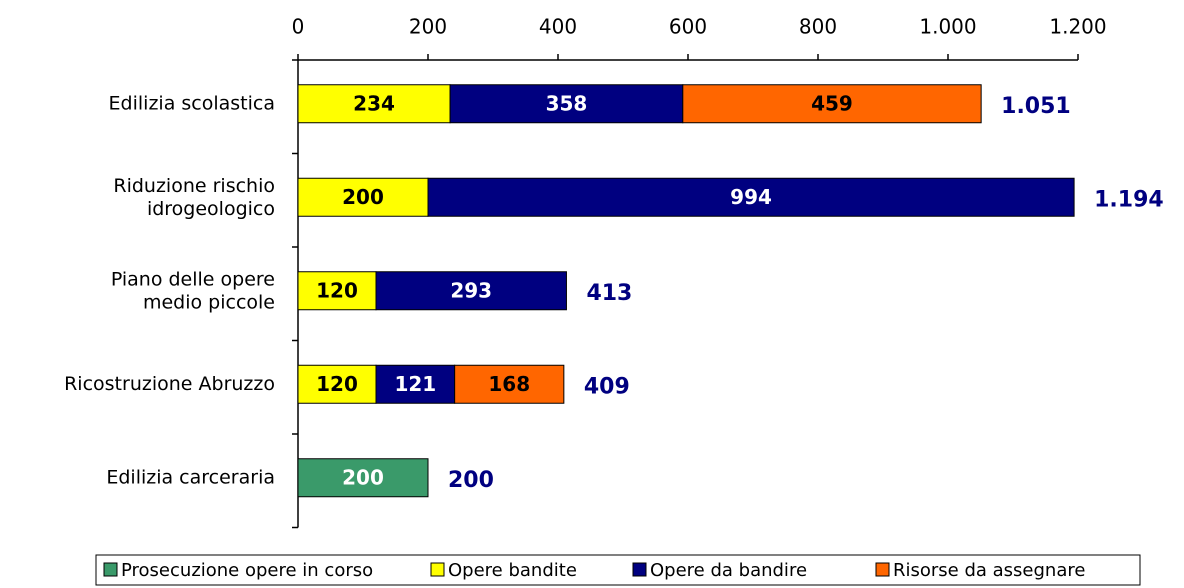  I want to click on x-tick-label: 800, so click(818, 27).